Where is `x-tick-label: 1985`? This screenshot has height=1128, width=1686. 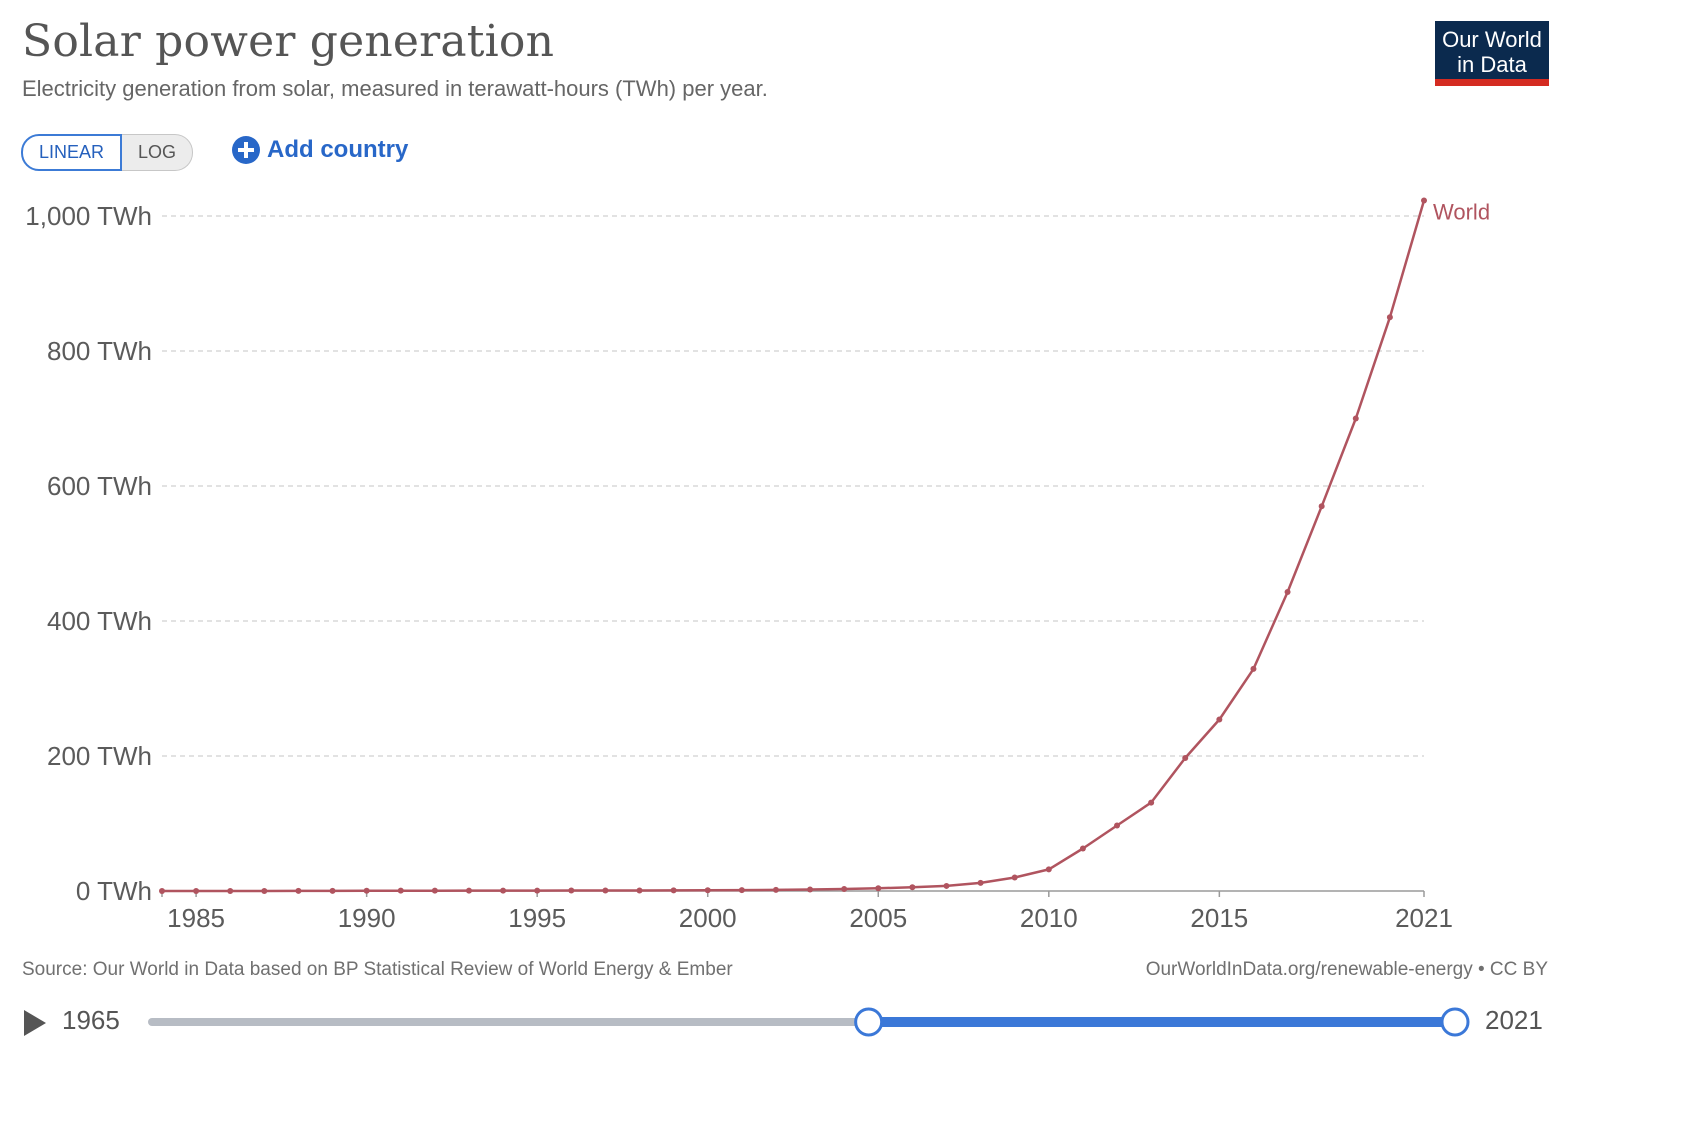 x-tick-label: 1985 is located at coordinates (196, 918).